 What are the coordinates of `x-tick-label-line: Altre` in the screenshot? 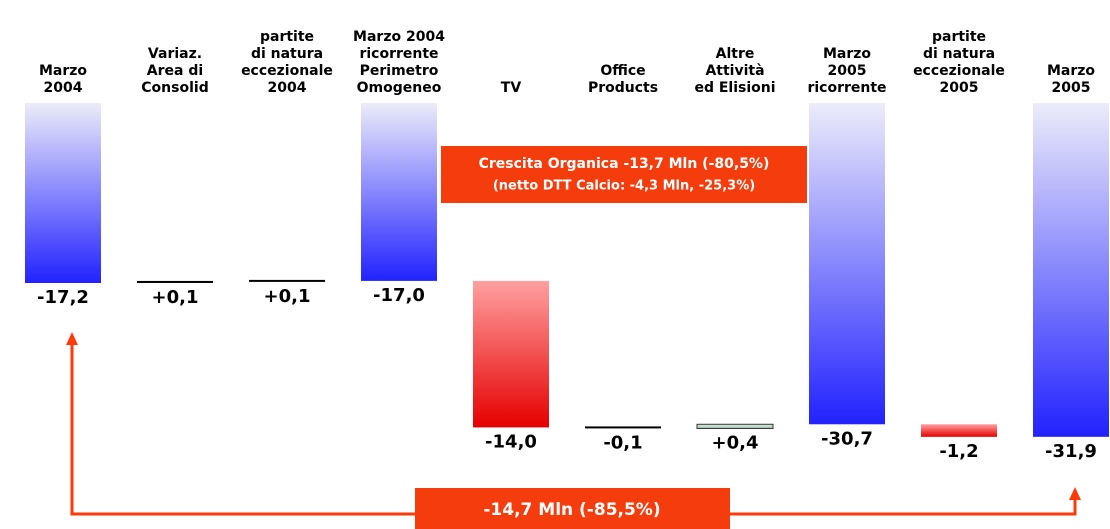 It's located at (735, 54).